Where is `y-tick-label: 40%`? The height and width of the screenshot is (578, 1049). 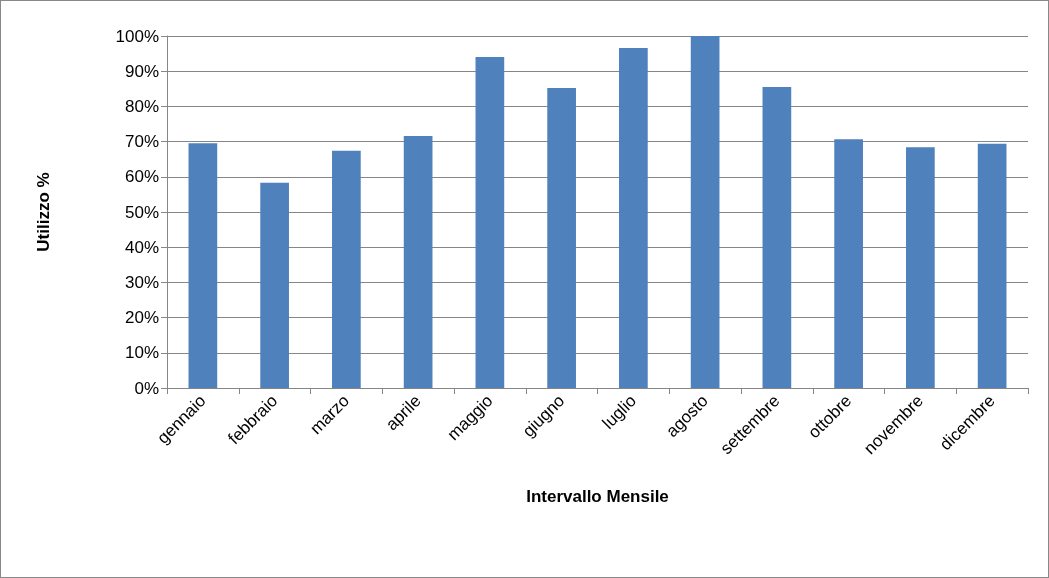
y-tick-label: 40% is located at coordinates (141, 247).